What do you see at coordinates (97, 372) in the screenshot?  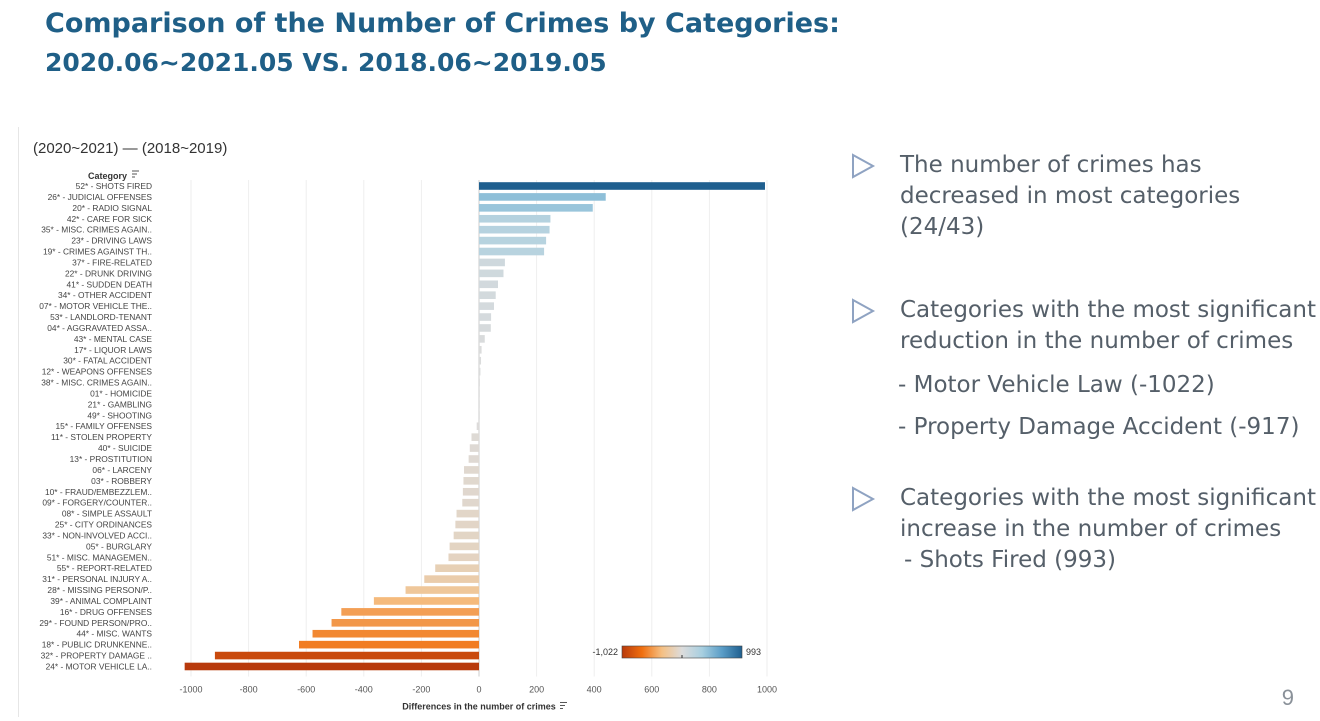 I see `category-tick-label: 12* - WEAPONS OFFENSES` at bounding box center [97, 372].